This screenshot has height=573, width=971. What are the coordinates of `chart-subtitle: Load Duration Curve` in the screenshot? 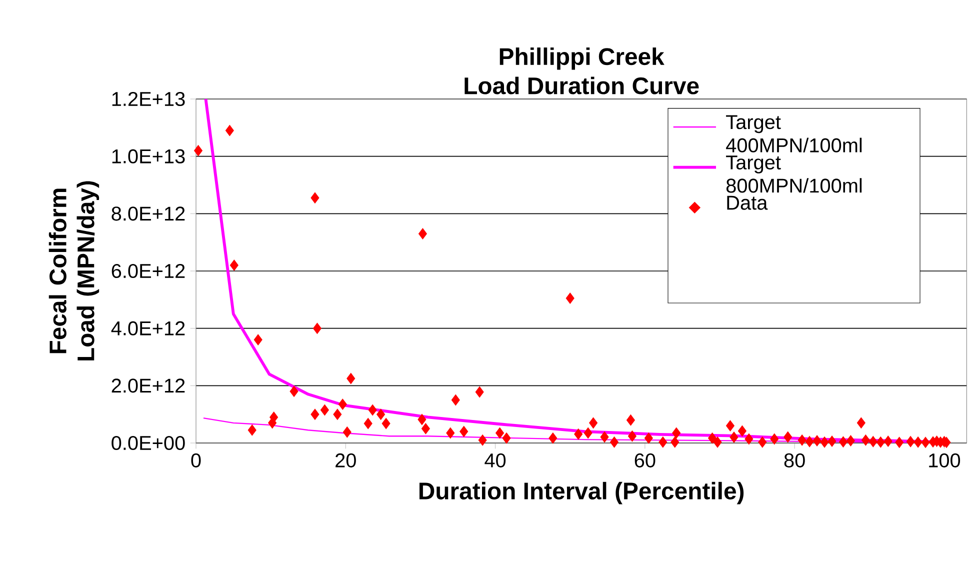 It's located at (581, 85).